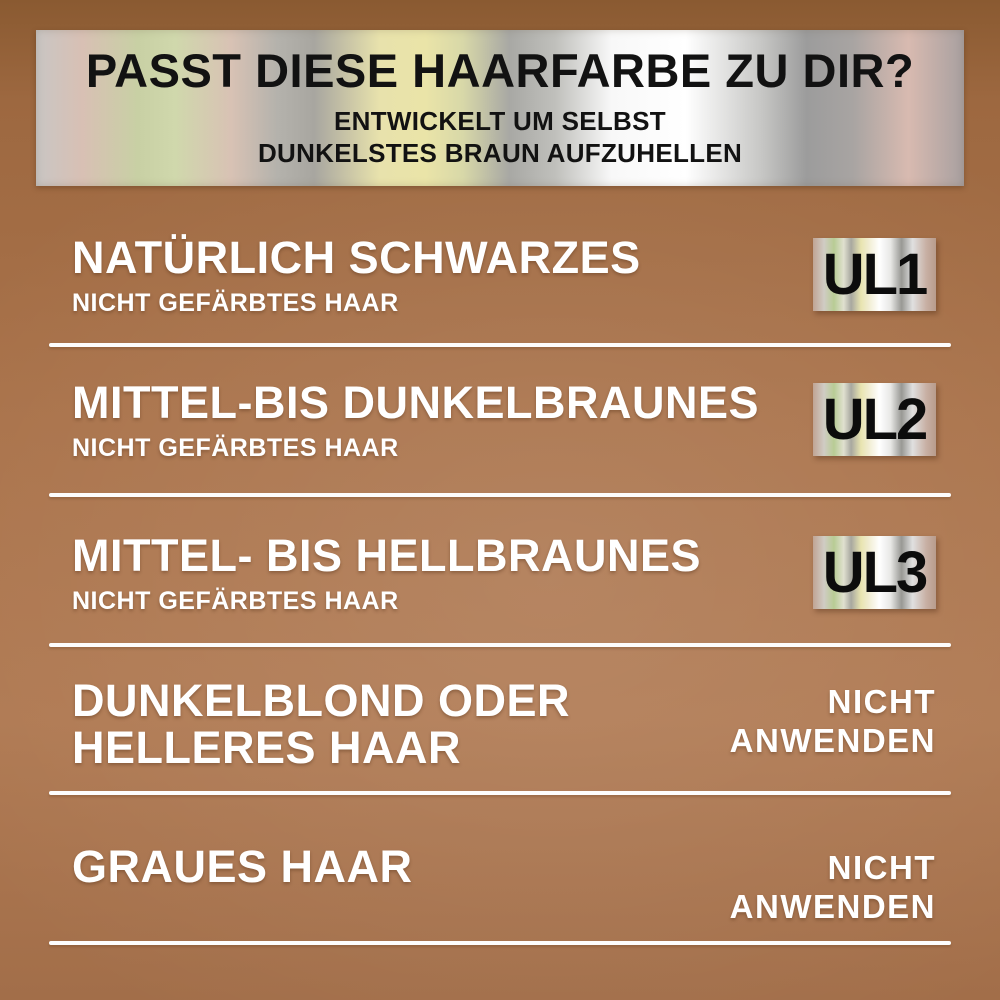 This screenshot has width=1000, height=1000. Describe the element at coordinates (874, 572) in the screenshot. I see `shade-badge-ul3: UL3` at that location.